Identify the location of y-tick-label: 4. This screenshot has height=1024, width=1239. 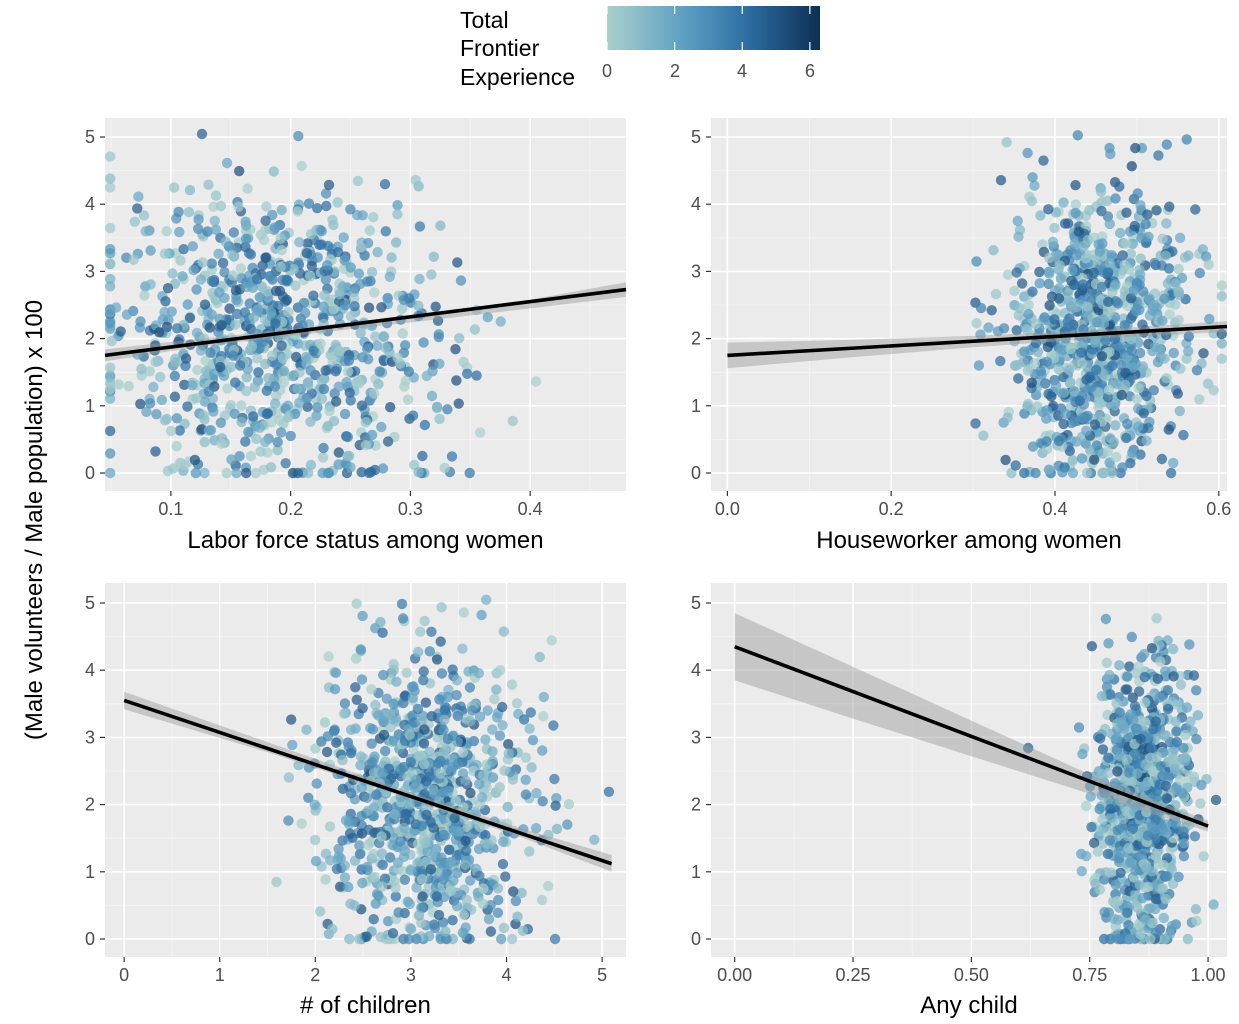
(90, 204).